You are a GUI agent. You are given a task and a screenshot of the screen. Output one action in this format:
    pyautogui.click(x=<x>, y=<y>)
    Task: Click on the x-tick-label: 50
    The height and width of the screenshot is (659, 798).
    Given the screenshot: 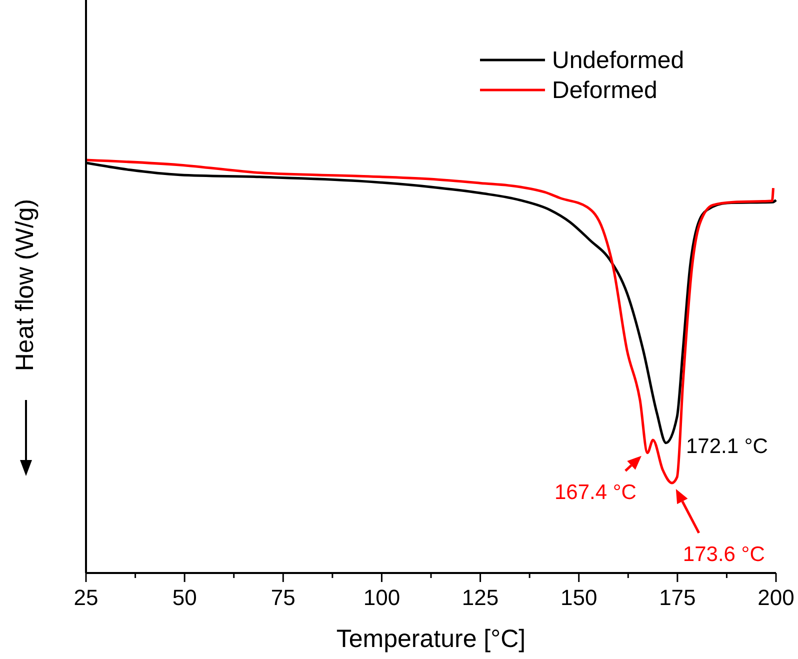 What is the action you would take?
    pyautogui.click(x=184, y=597)
    